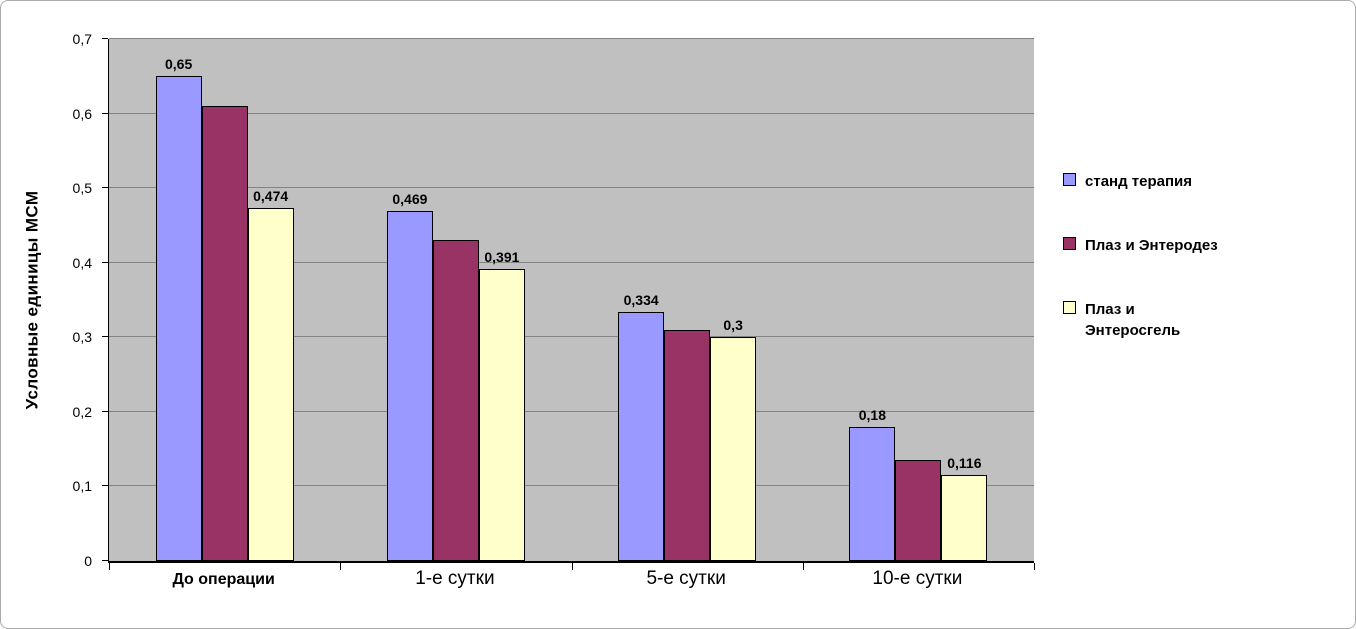  What do you see at coordinates (82, 188) in the screenshot?
I see `y-tick-label: 0,5` at bounding box center [82, 188].